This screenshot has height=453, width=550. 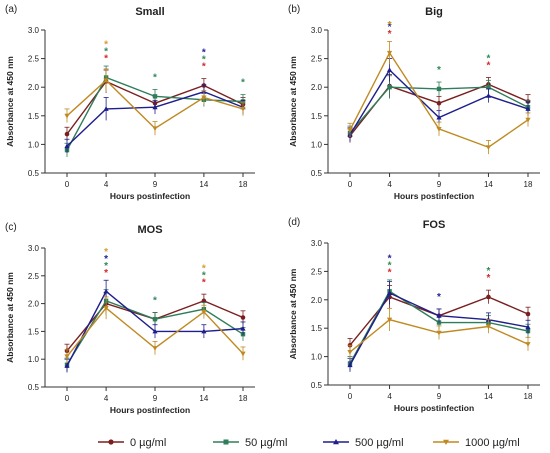 I want to click on panel-label: (a), so click(x=11, y=9).